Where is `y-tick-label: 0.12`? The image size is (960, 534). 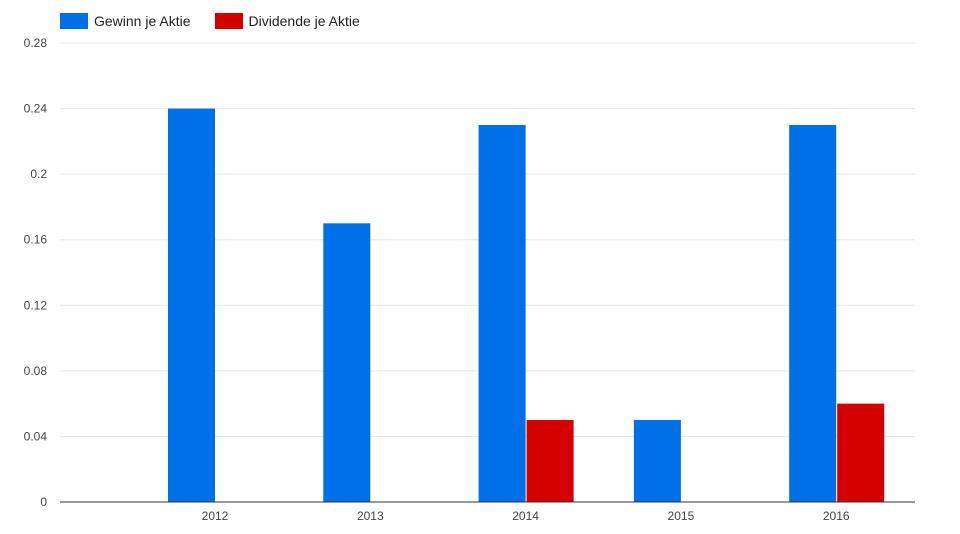 y-tick-label: 0.12 is located at coordinates (36, 305).